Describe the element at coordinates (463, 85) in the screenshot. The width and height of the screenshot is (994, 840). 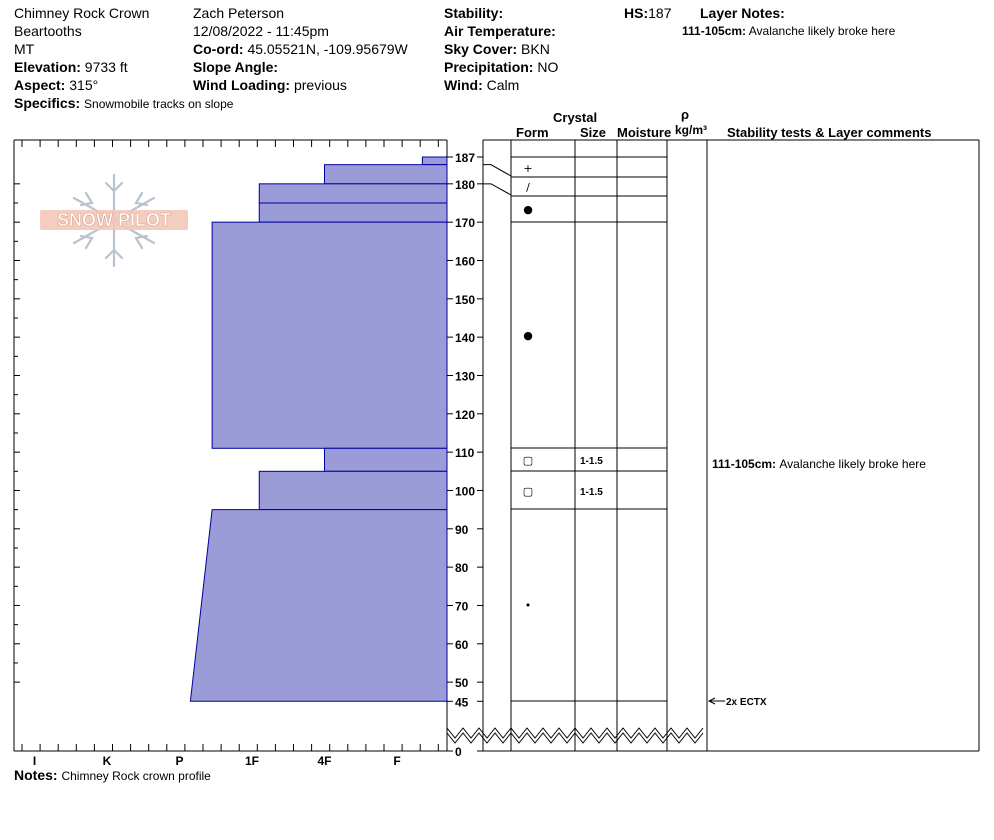
I see `wind-label: Wind:` at that location.